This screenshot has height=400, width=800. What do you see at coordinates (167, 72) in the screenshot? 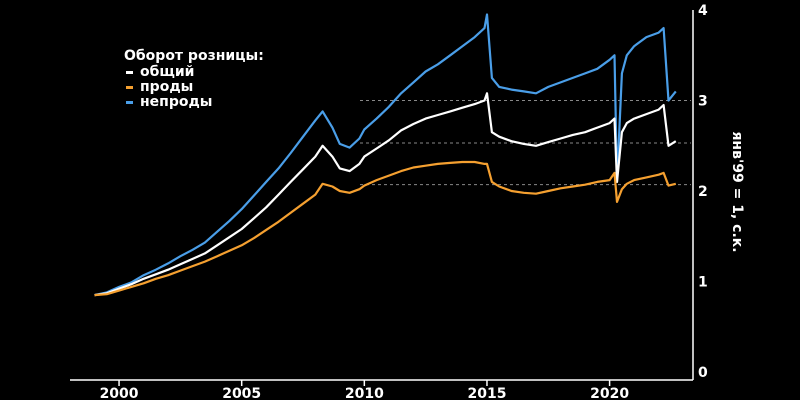
I see `legend-label-0: общий` at bounding box center [167, 72].